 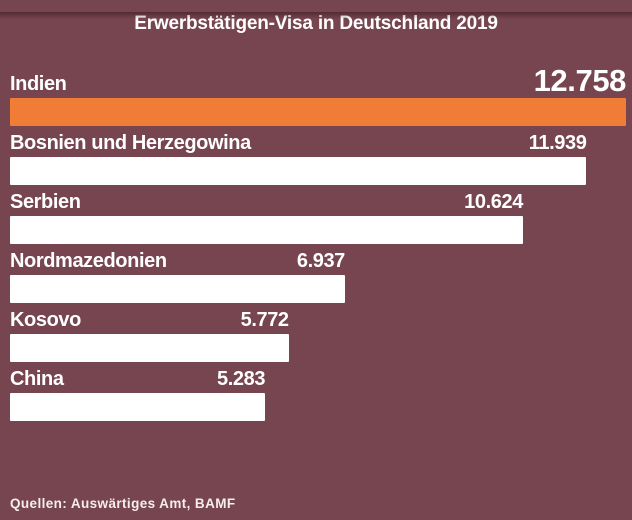 I want to click on row-labels: China 5.283, so click(x=137, y=379).